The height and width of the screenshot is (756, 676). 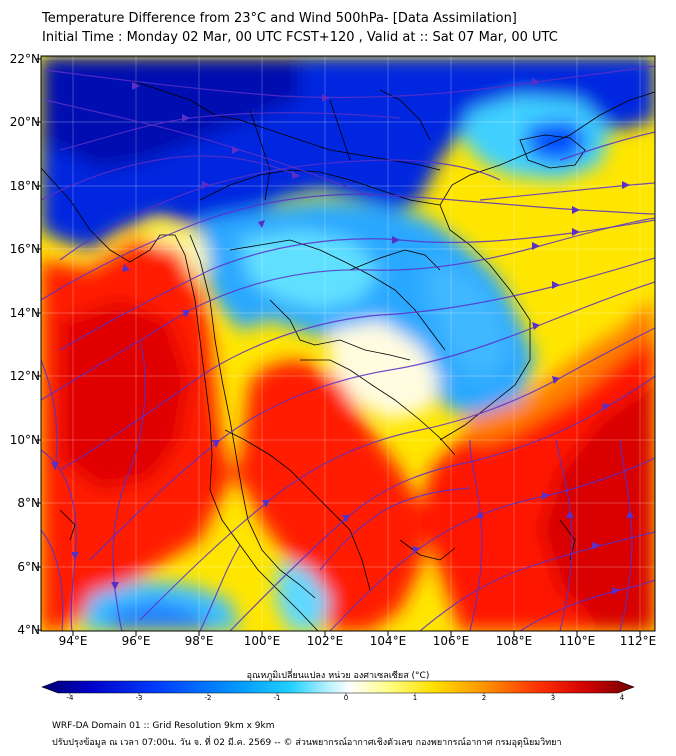 What do you see at coordinates (24, 313) in the screenshot?
I see `lat-label: 14°N` at bounding box center [24, 313].